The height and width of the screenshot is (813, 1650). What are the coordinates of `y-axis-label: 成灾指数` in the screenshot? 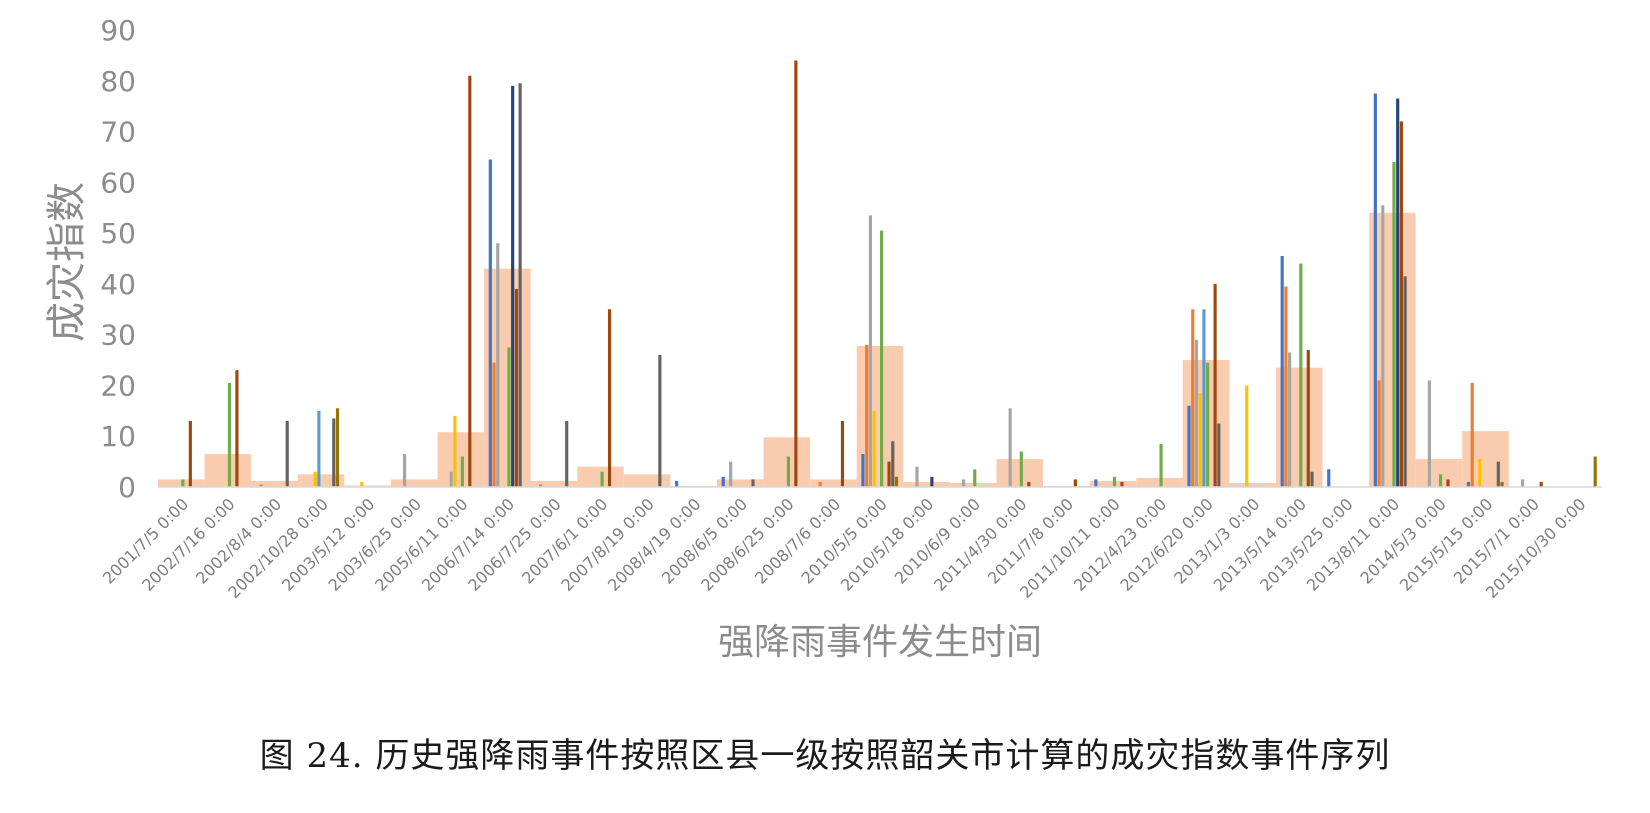 It's located at (67, 262).